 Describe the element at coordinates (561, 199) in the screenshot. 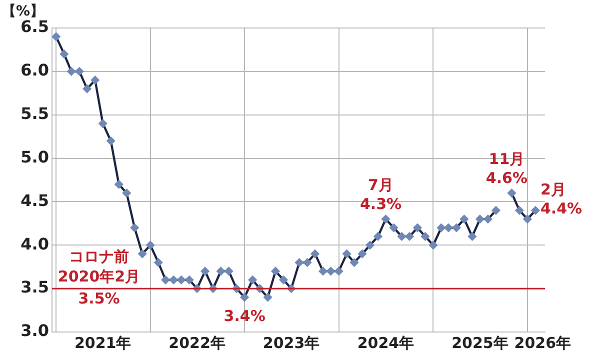

I see `annotation: 2月 4.4%` at that location.